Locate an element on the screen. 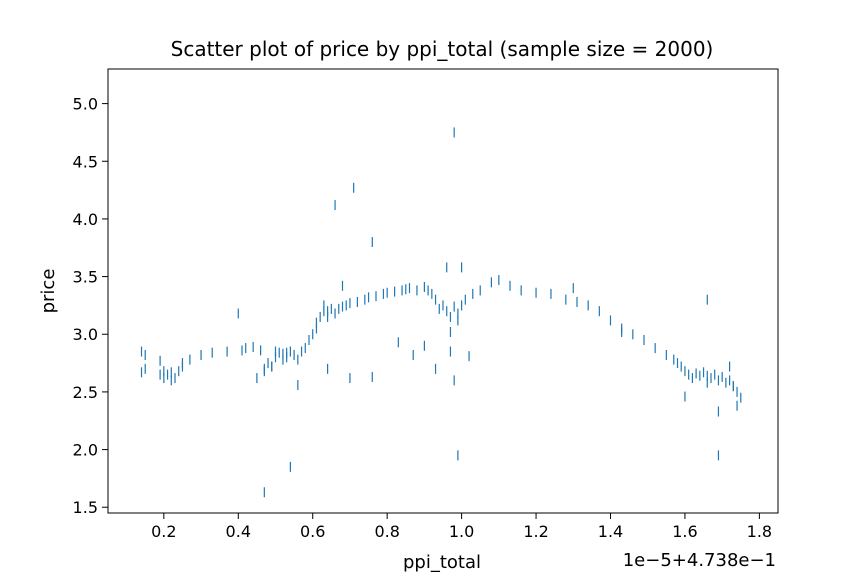 The height and width of the screenshot is (576, 864). y-axis-label: price is located at coordinates (48, 291).